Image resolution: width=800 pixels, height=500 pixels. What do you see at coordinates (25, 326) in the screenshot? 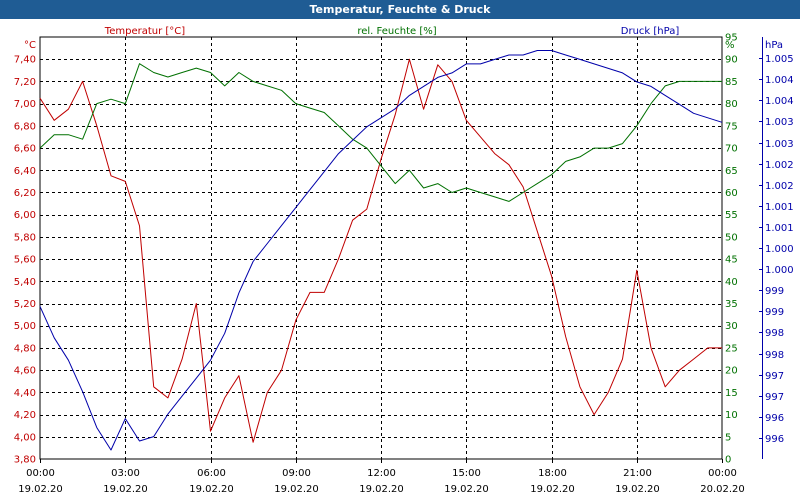
I see `left-tick-label: 5,00` at bounding box center [25, 326].